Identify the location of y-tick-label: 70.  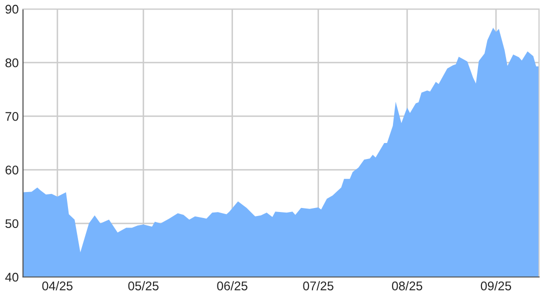
(12, 116).